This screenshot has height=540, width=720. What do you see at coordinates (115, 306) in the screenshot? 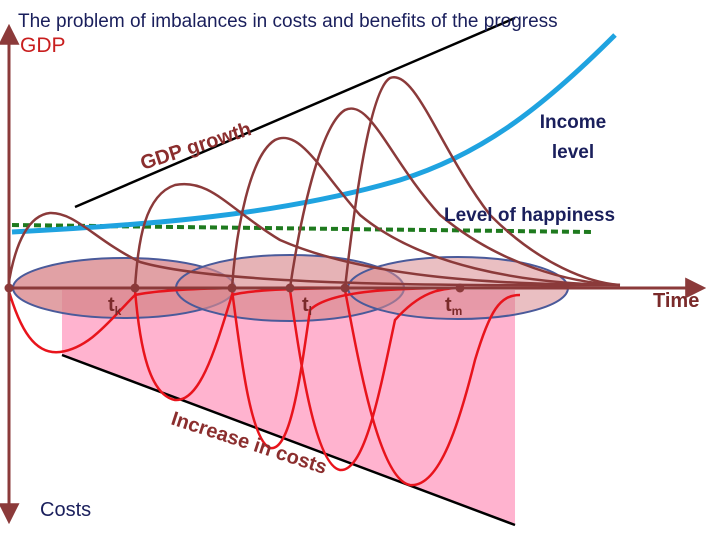
I see `tk-label: tk` at bounding box center [115, 306].